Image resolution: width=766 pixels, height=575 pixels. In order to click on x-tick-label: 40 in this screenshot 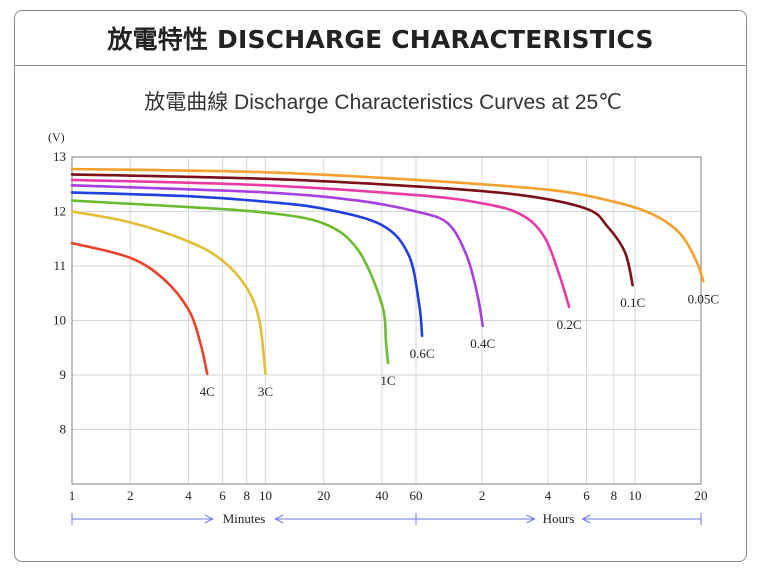, I will do `click(381, 495)`.